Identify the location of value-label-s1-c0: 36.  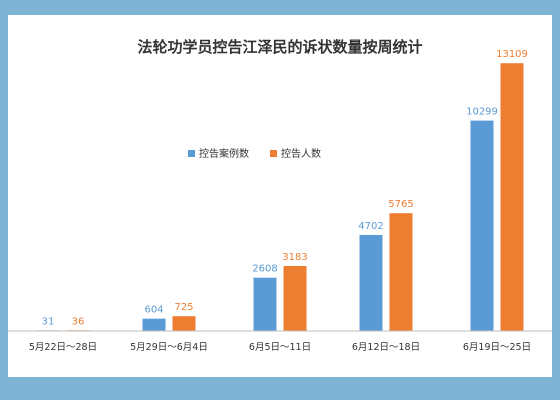
(78, 321).